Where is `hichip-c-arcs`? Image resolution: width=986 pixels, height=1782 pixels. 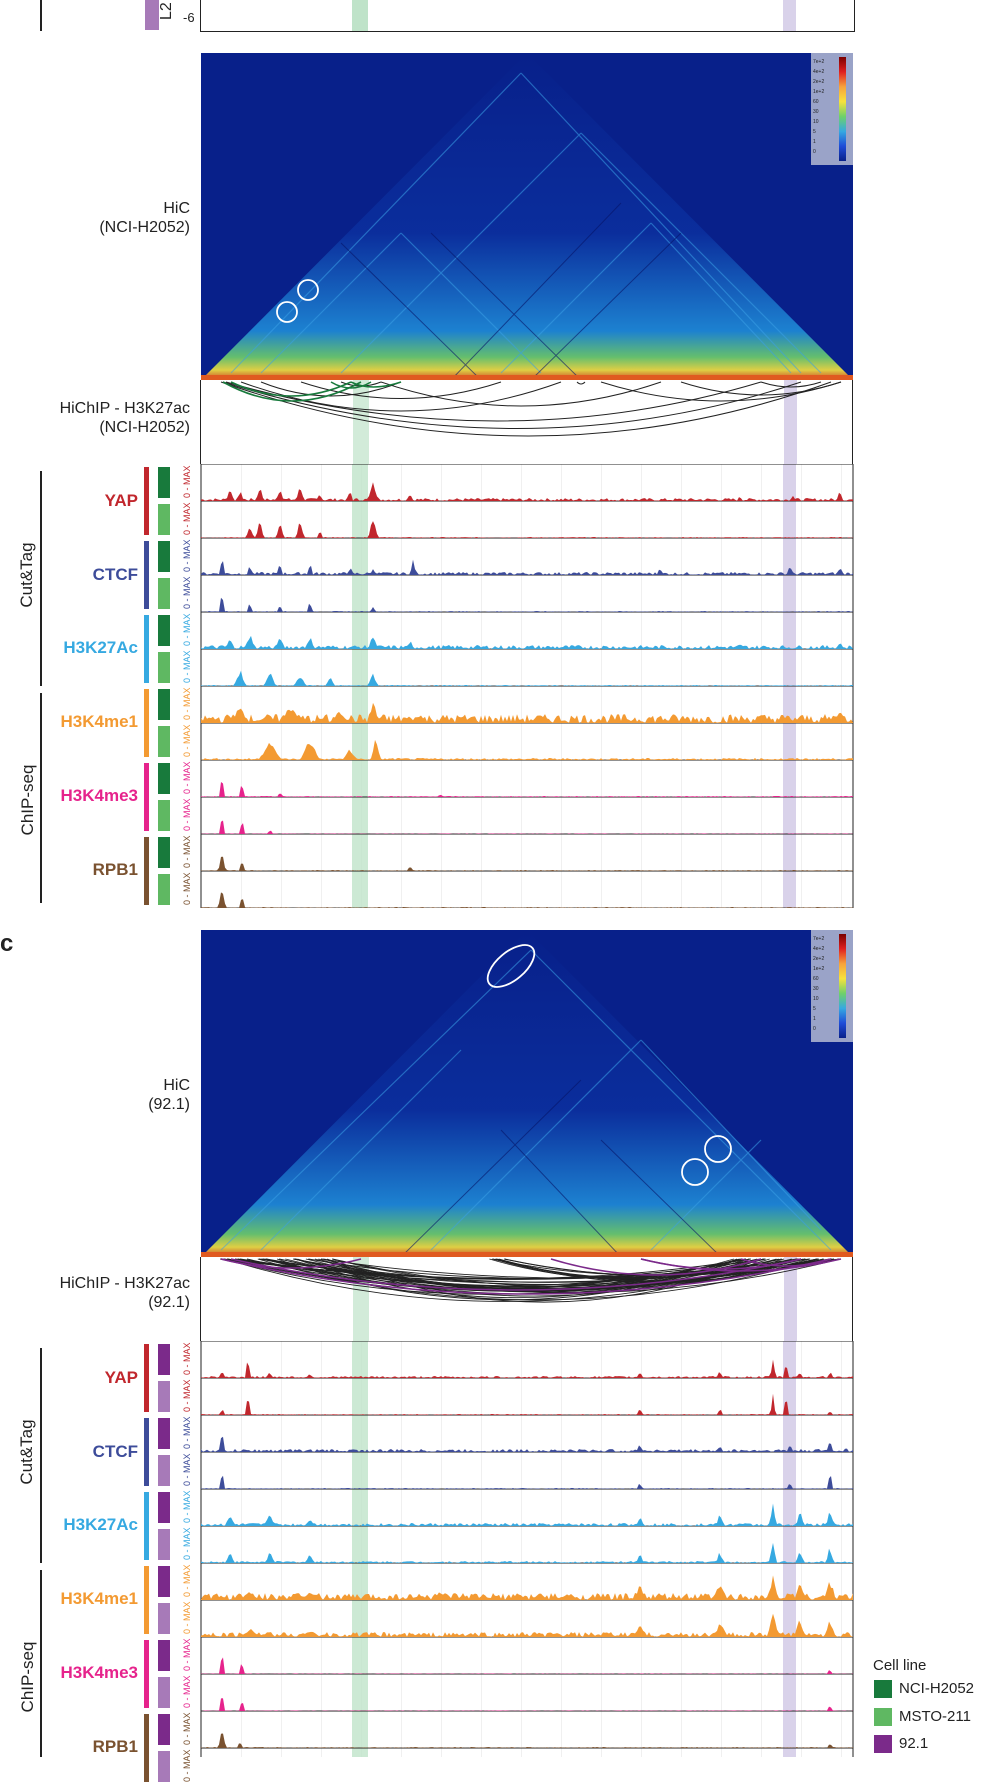
hichip-c-arcs is located at coordinates (531, 1299).